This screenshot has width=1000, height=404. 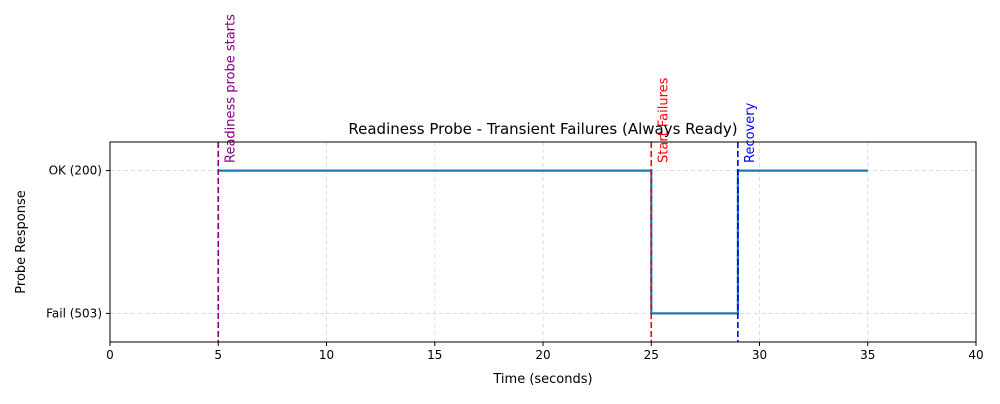 What do you see at coordinates (326, 355) in the screenshot?
I see `x-tick-label: 10` at bounding box center [326, 355].